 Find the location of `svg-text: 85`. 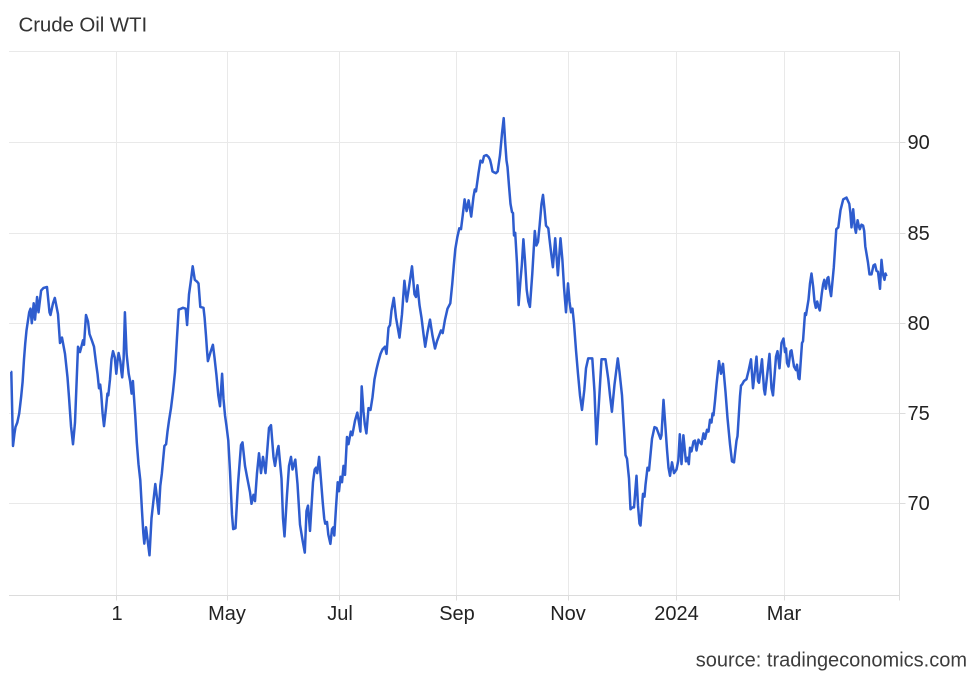

svg-text: 85 is located at coordinates (919, 234).